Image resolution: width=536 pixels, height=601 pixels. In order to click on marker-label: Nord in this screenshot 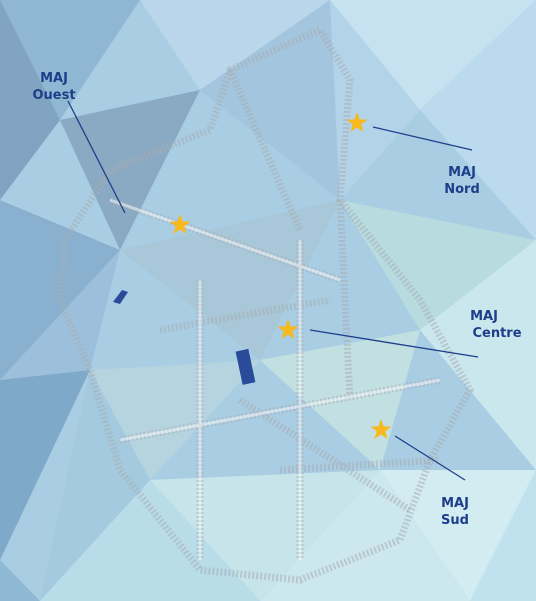, I will do `click(462, 189)`.